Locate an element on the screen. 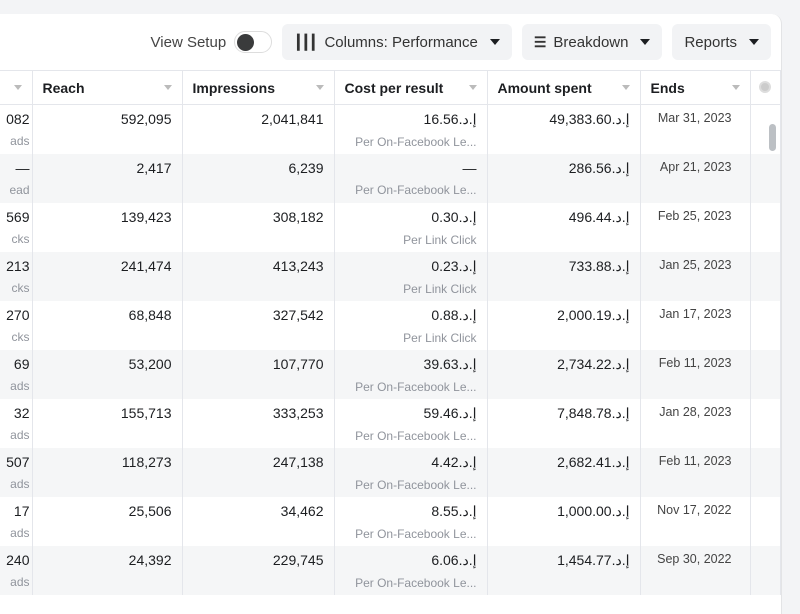 Image resolution: width=800 pixels, height=614 pixels. ends-cell: Jan 28, 2023 is located at coordinates (695, 423).